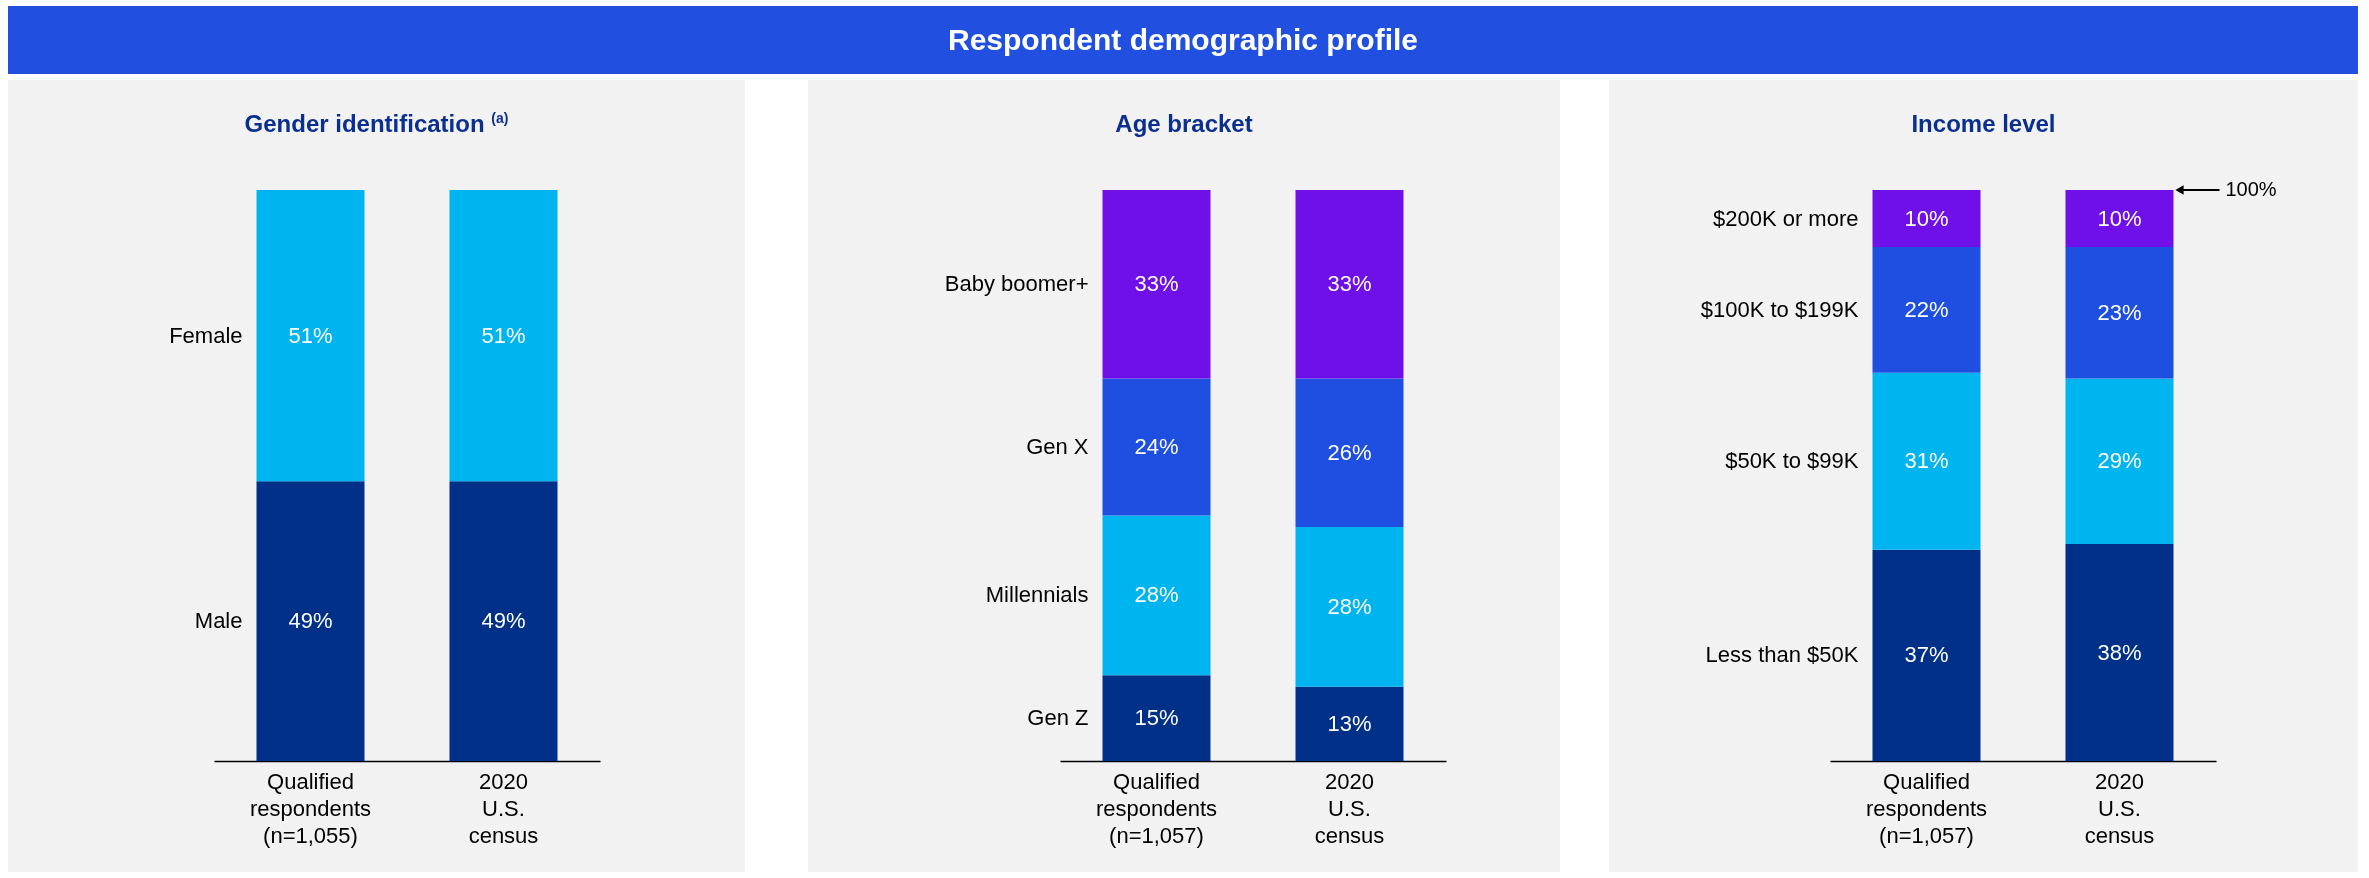 Image resolution: width=2369 pixels, height=878 pixels. What do you see at coordinates (376, 124) in the screenshot?
I see `chart-title: Gender identification $^{(a)}$` at bounding box center [376, 124].